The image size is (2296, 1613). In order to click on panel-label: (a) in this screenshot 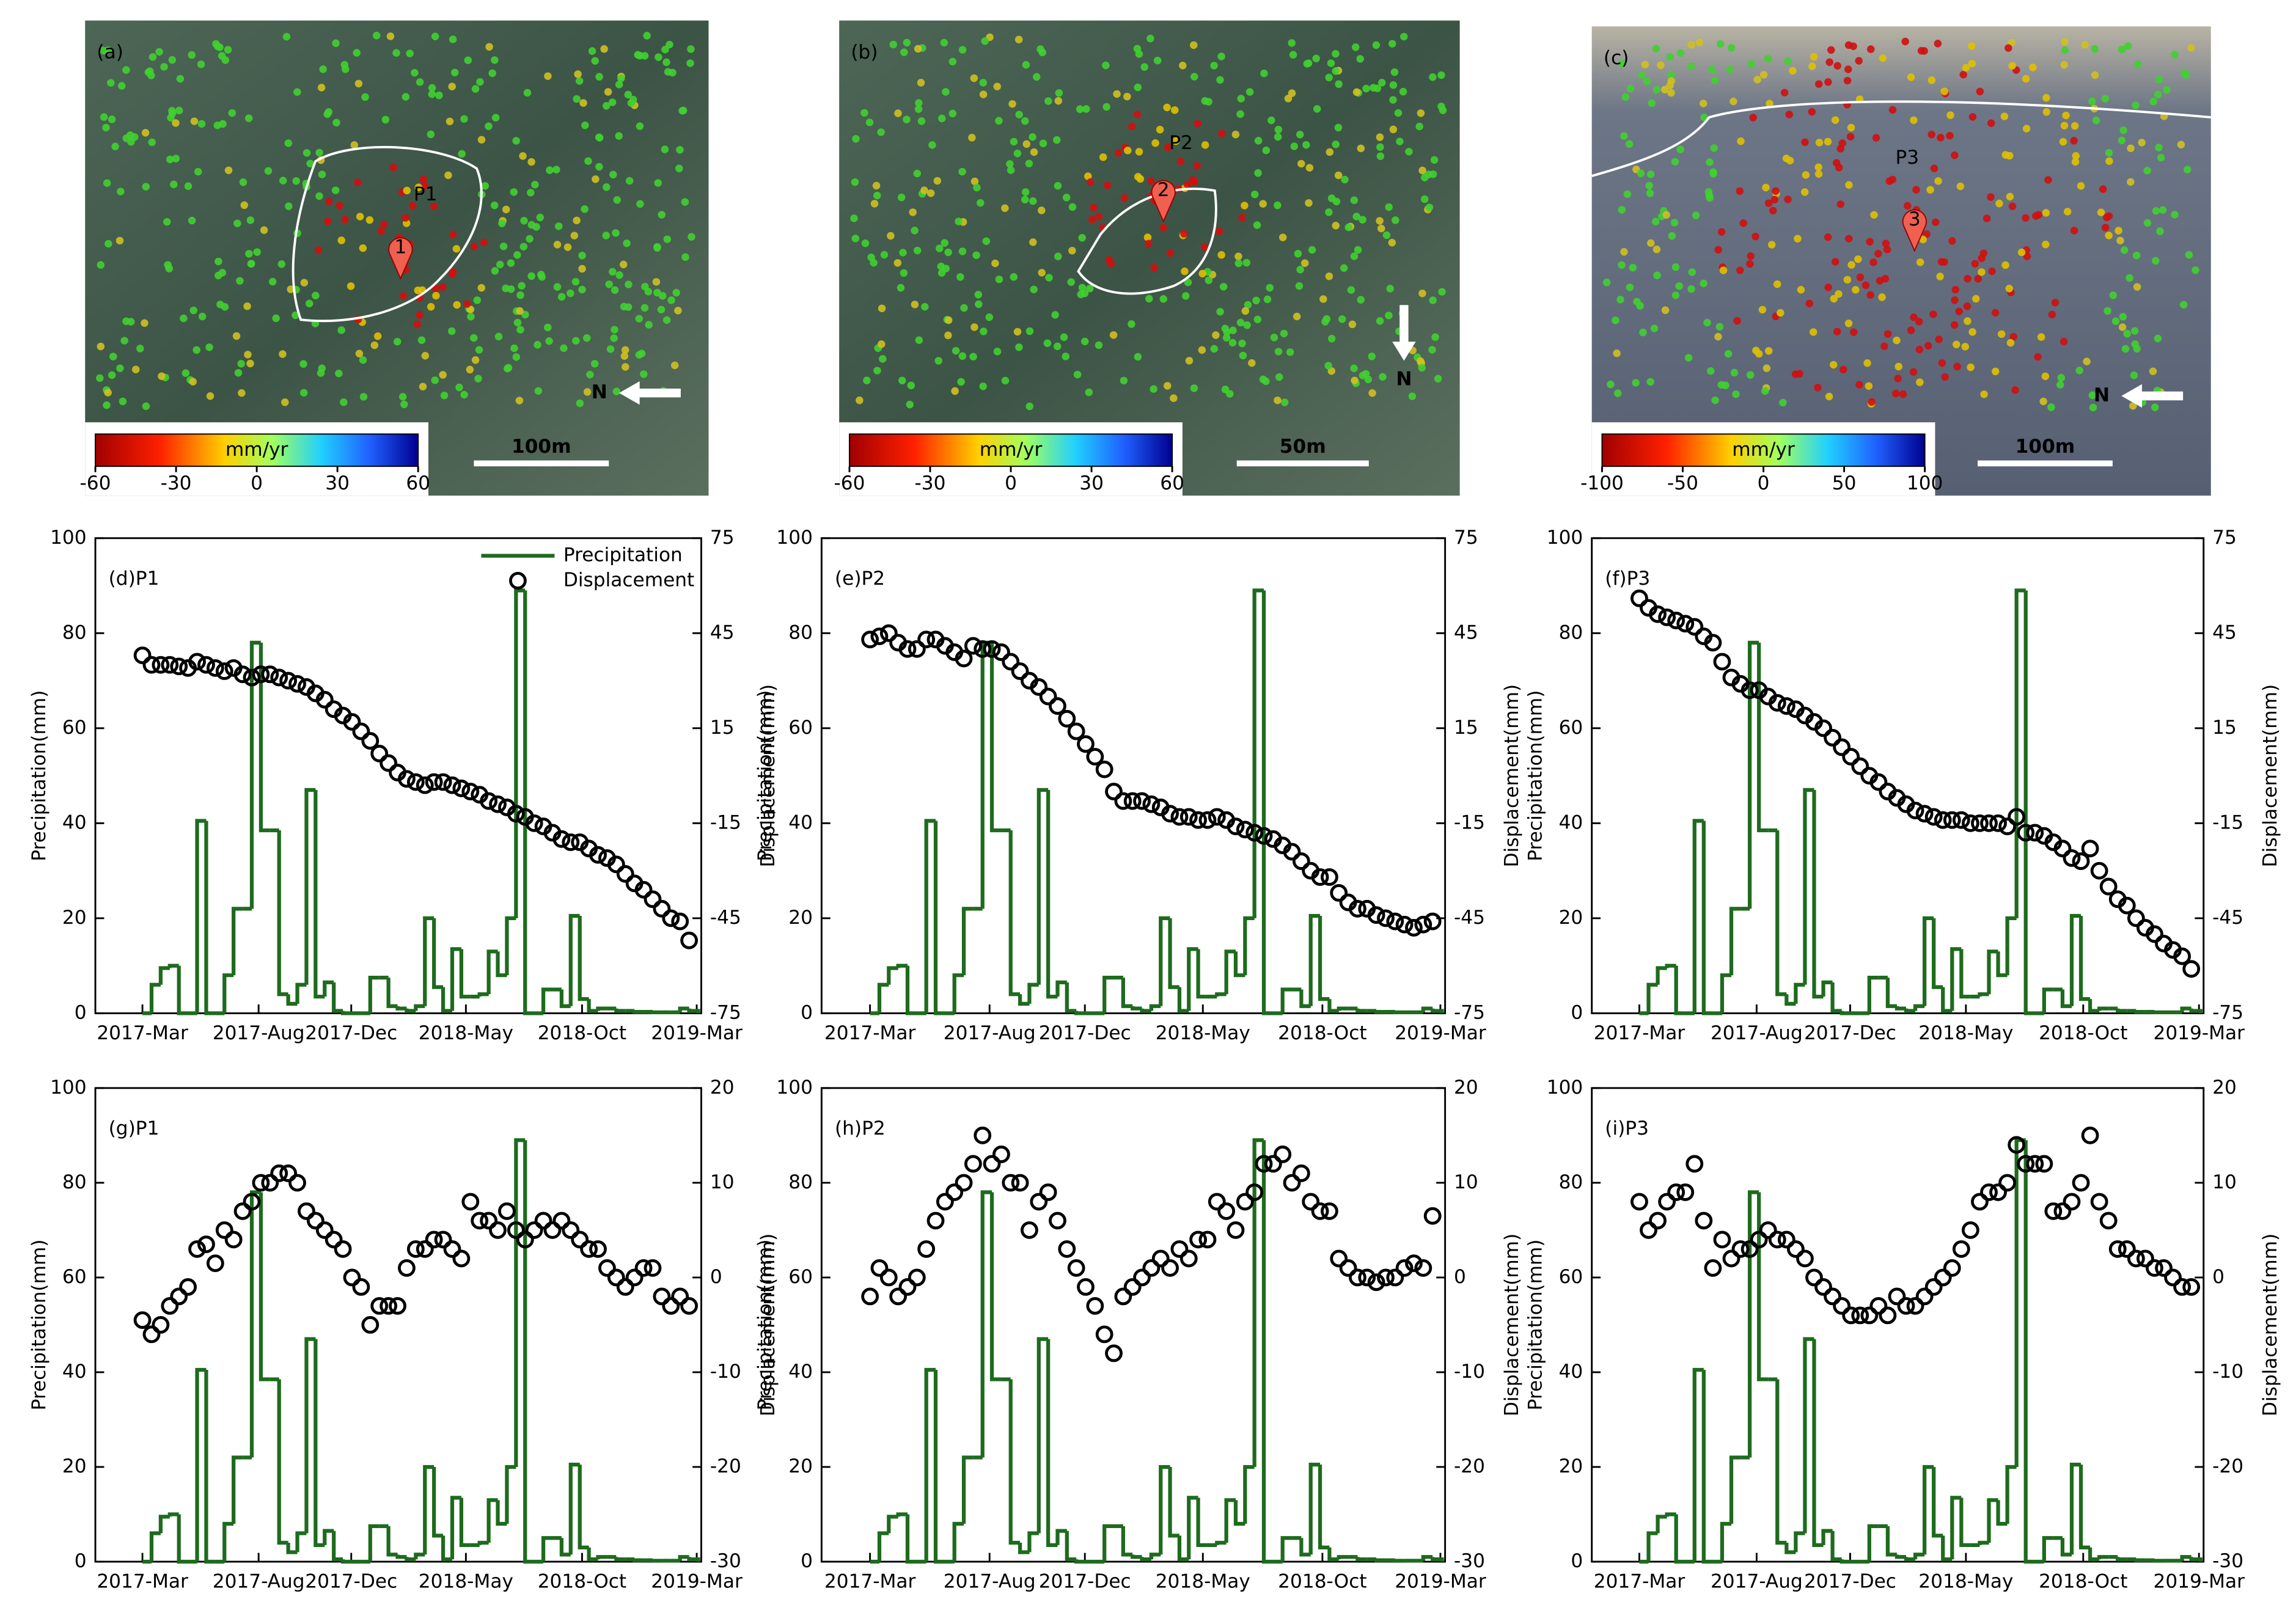, I will do `click(110, 52)`.